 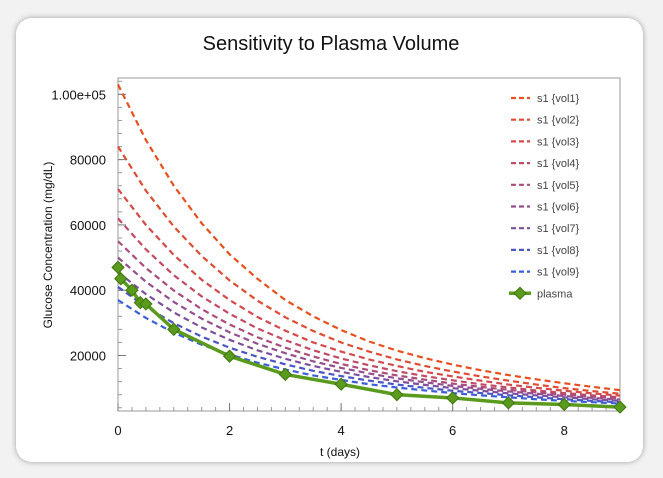 I want to click on y-tick-label: 1.00e+05, so click(x=78, y=94).